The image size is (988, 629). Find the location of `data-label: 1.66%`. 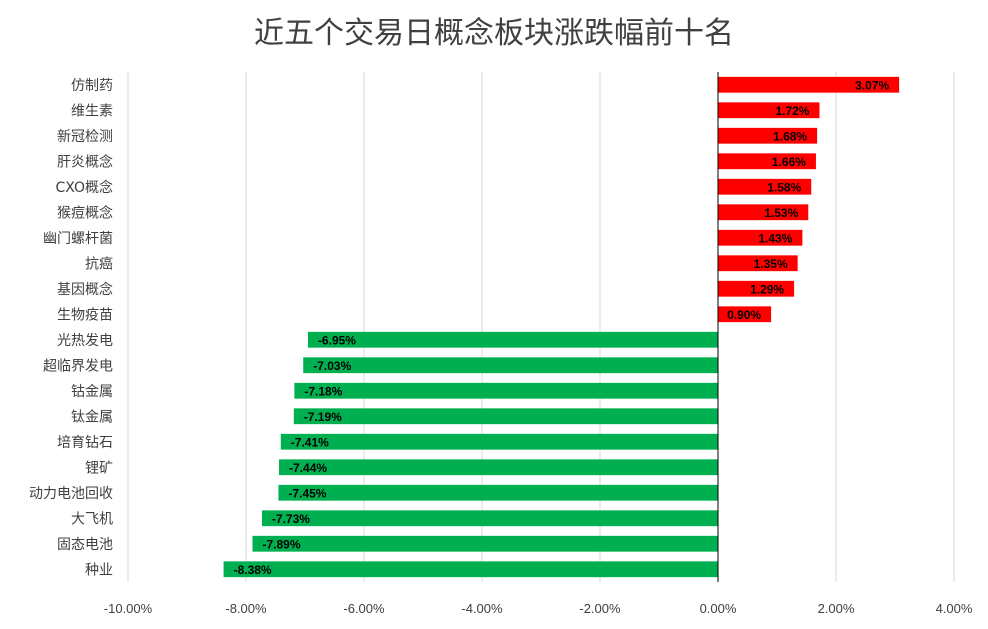

data-label: 1.66% is located at coordinates (789, 162).